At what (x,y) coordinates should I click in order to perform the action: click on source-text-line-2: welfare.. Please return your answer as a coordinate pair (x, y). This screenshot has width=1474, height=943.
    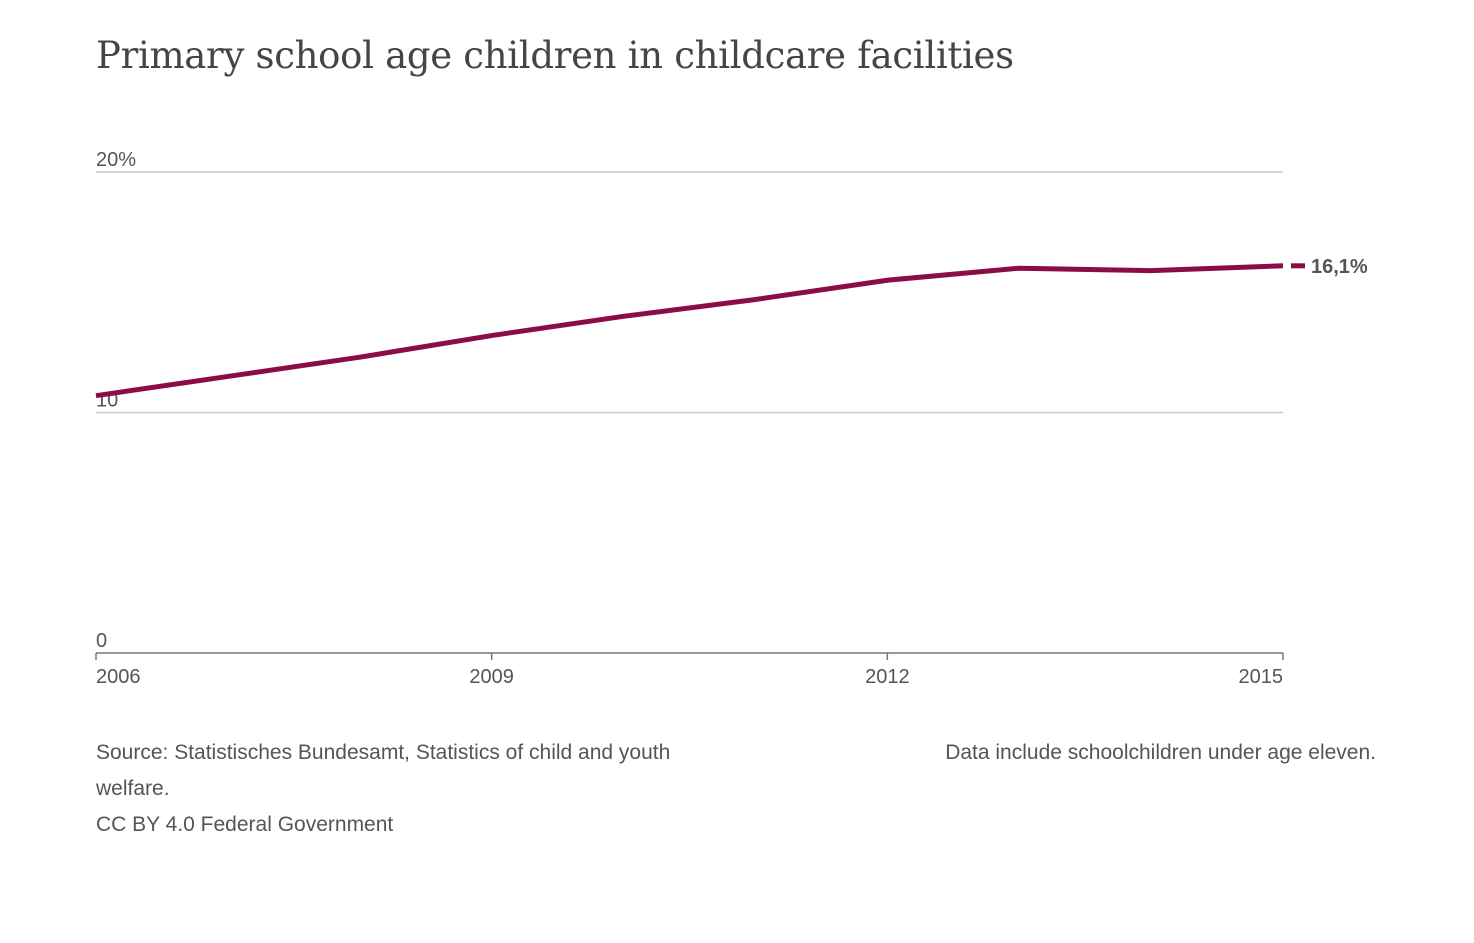
    Looking at the image, I should click on (133, 788).